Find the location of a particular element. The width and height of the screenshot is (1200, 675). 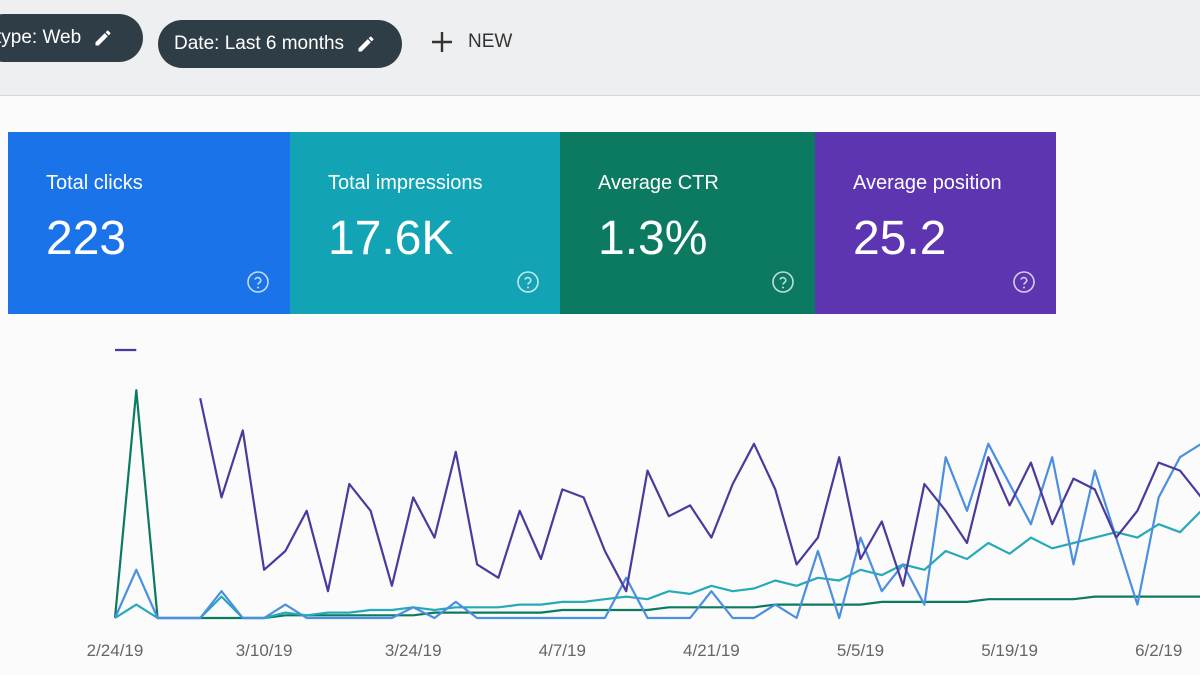

new-filter-button: NEW is located at coordinates (471, 42).